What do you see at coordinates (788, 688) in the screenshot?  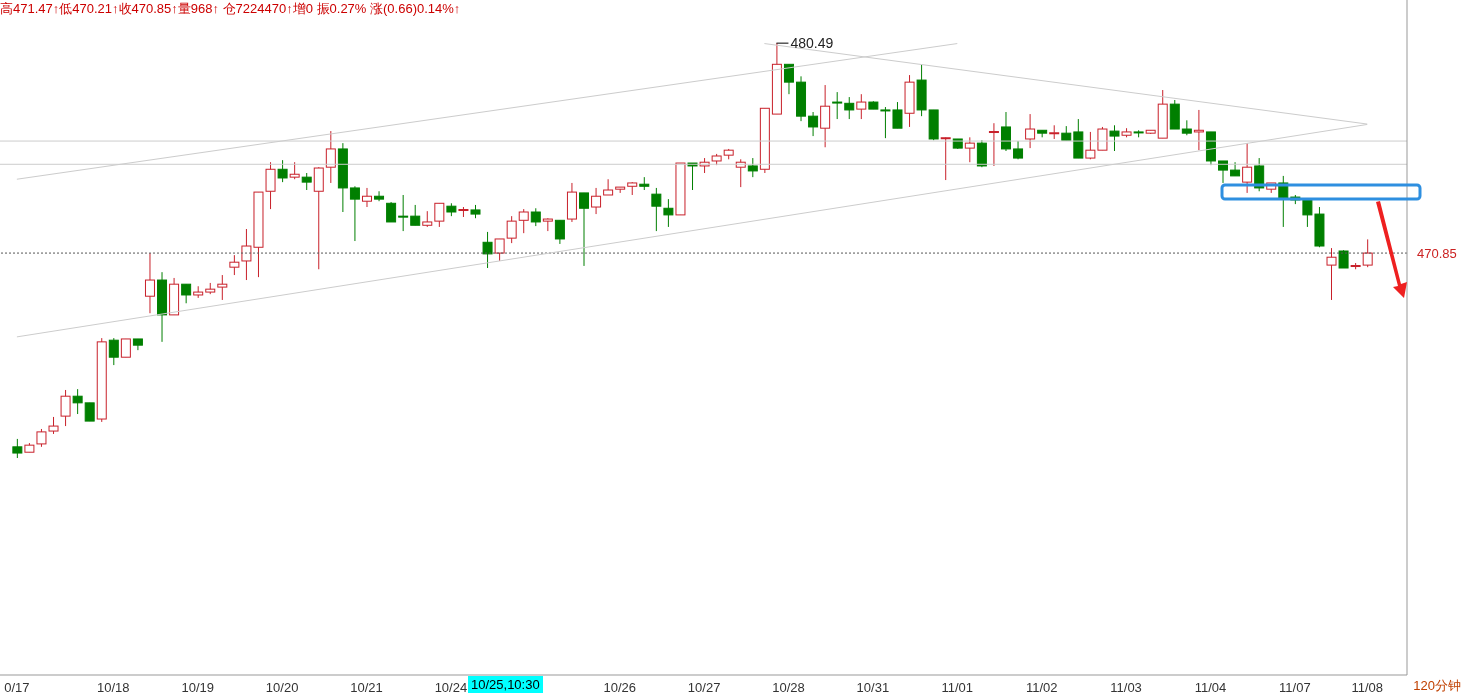 I see `x-tick-label: 10/28` at bounding box center [788, 688].